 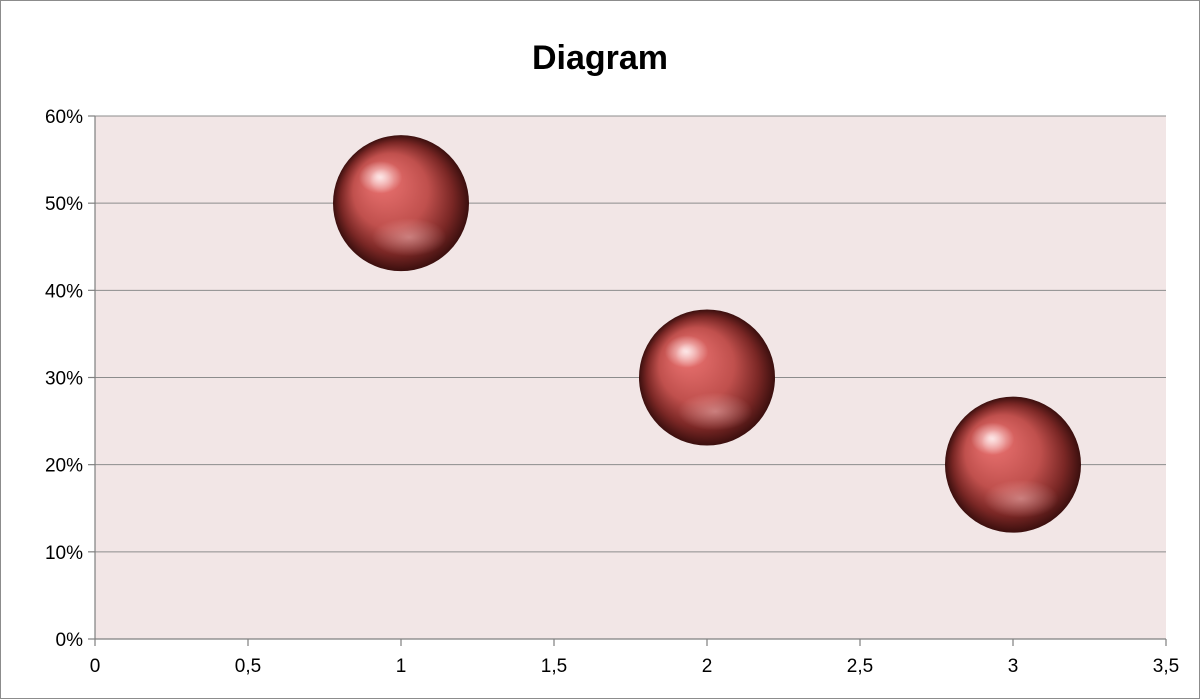 I want to click on y-tick-label-4: 40%, so click(x=64, y=291).